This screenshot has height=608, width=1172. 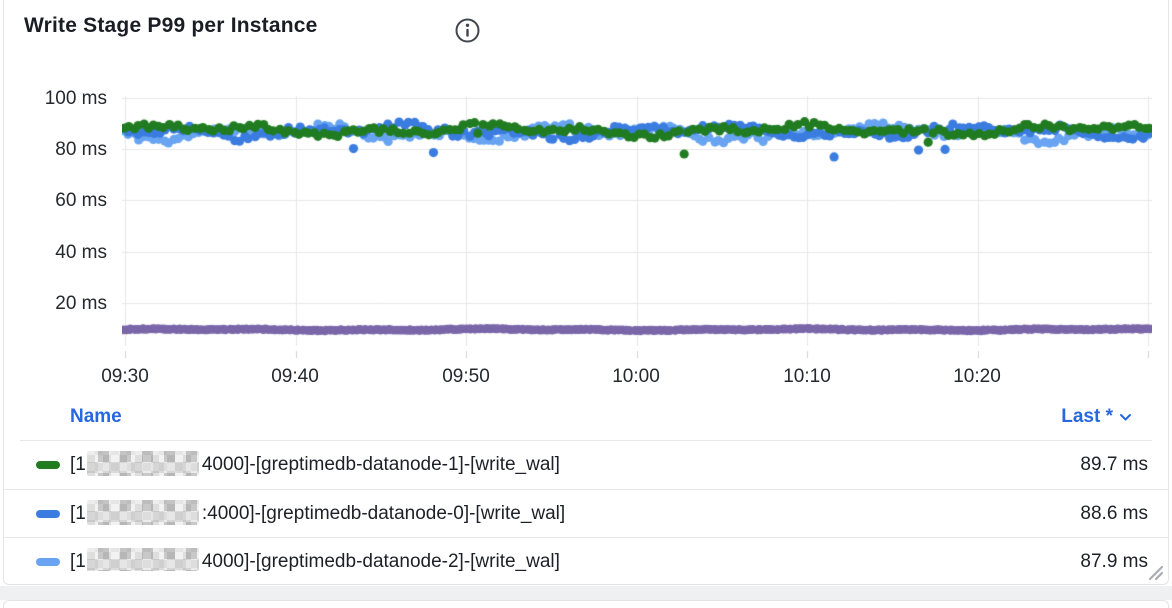 What do you see at coordinates (586, 593) in the screenshot?
I see `panel-gap` at bounding box center [586, 593].